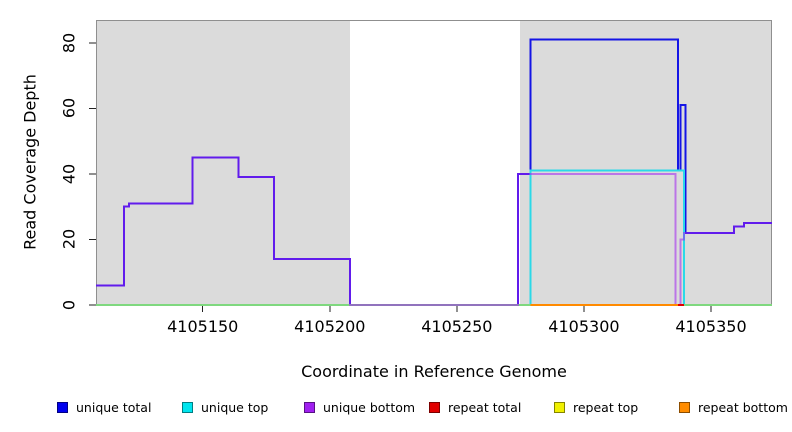 The height and width of the screenshot is (432, 792). I want to click on legend-item-repeat-top: repeat top, so click(596, 407).